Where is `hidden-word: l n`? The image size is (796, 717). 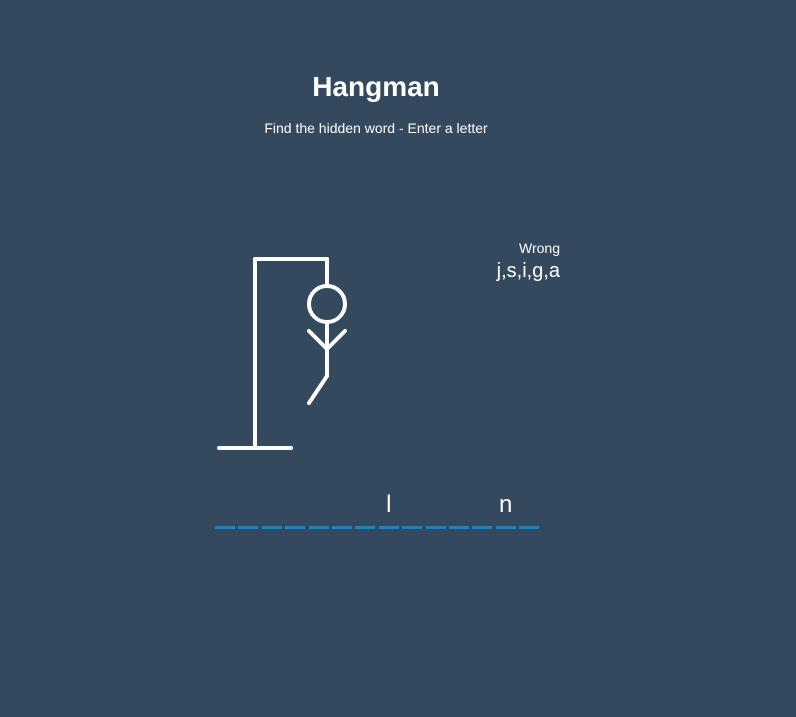 hidden-word: l n is located at coordinates (378, 509).